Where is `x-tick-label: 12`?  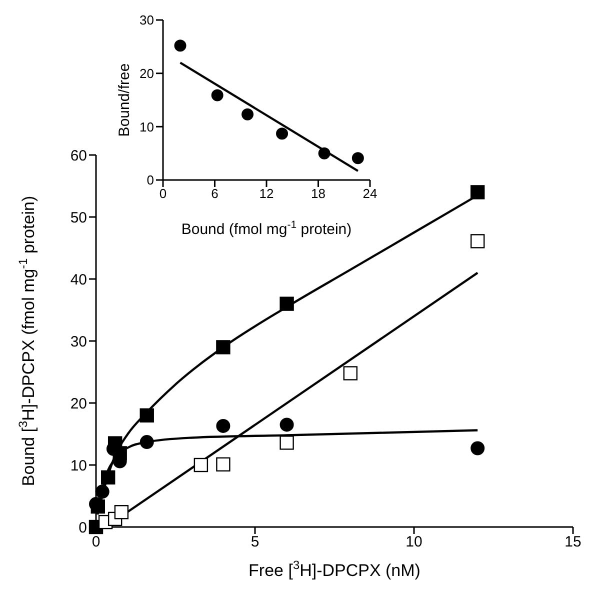
x-tick-label: 12 is located at coordinates (266, 194).